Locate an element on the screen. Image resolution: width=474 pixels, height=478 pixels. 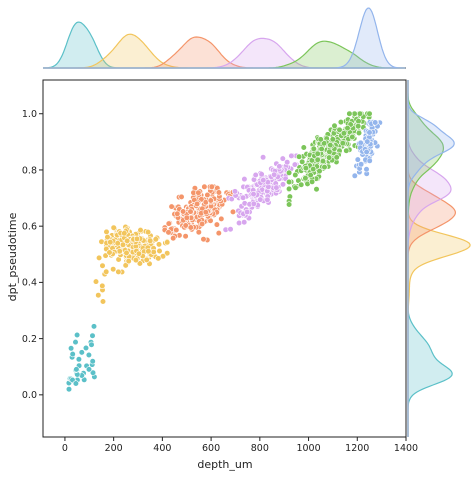
y-tick-label: 1.0 is located at coordinates (29, 114).